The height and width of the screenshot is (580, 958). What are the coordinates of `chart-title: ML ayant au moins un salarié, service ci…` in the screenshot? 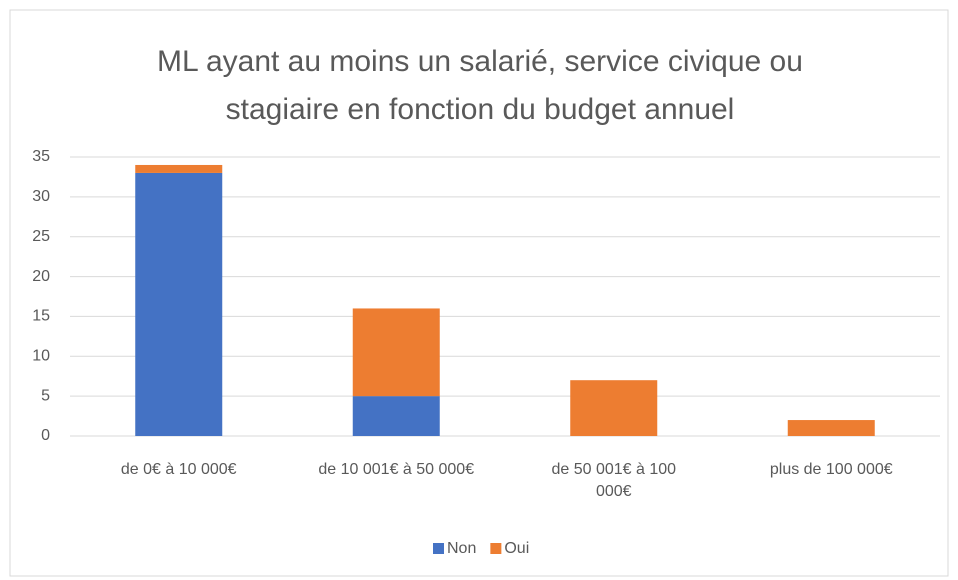 It's located at (480, 85).